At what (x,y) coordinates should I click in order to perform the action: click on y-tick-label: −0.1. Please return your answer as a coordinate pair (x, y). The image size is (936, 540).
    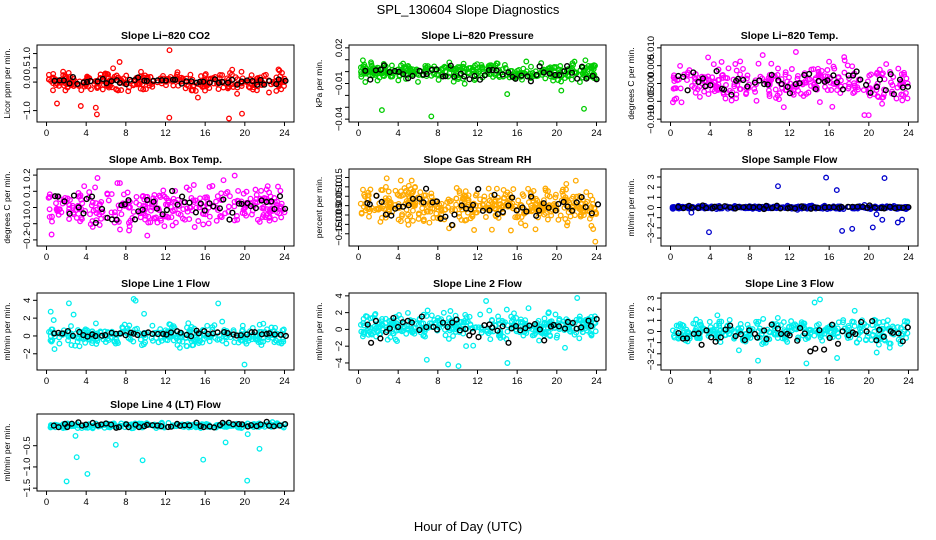
    Looking at the image, I should click on (27, 223).